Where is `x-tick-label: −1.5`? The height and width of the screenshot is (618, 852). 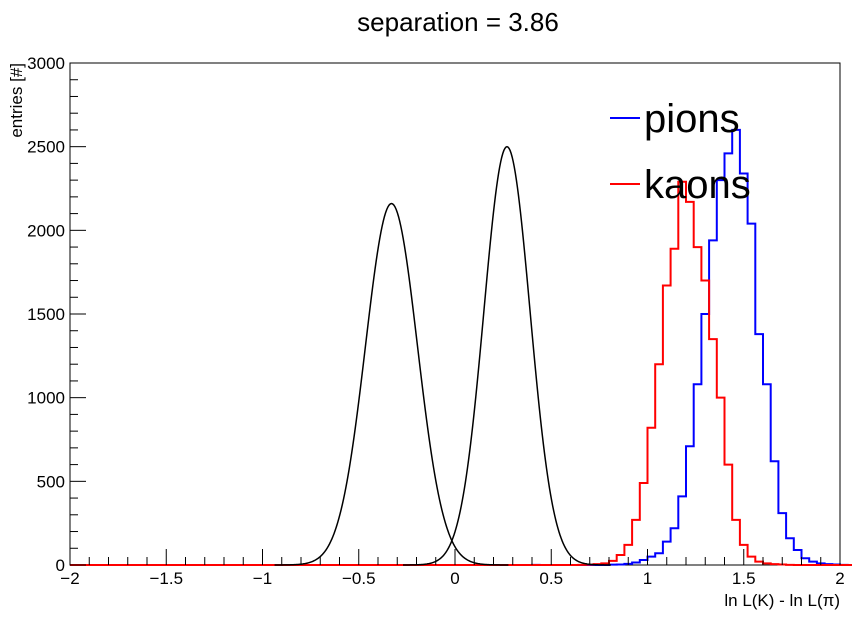 x-tick-label: −1.5 is located at coordinates (166, 578).